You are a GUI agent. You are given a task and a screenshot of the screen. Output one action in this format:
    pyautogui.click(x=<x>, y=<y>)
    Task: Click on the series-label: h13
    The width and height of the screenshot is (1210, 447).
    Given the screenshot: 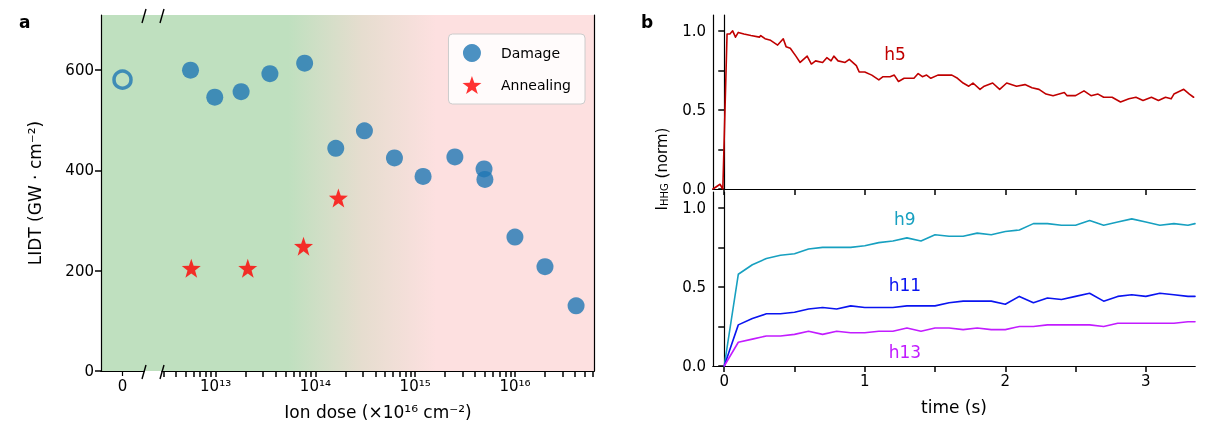 What is the action you would take?
    pyautogui.click(x=905, y=351)
    